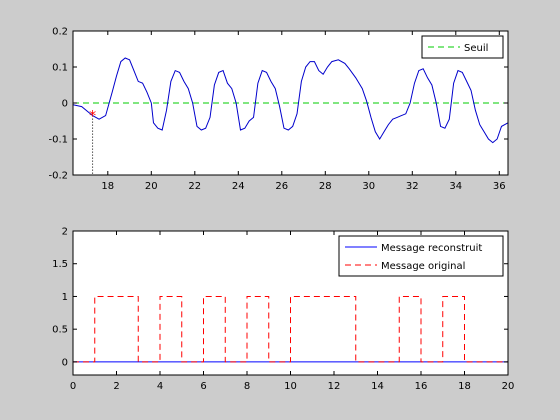 The height and width of the screenshot is (420, 560). Describe the element at coordinates (58, 176) in the screenshot. I see `y-tick-label: -0.2` at that location.